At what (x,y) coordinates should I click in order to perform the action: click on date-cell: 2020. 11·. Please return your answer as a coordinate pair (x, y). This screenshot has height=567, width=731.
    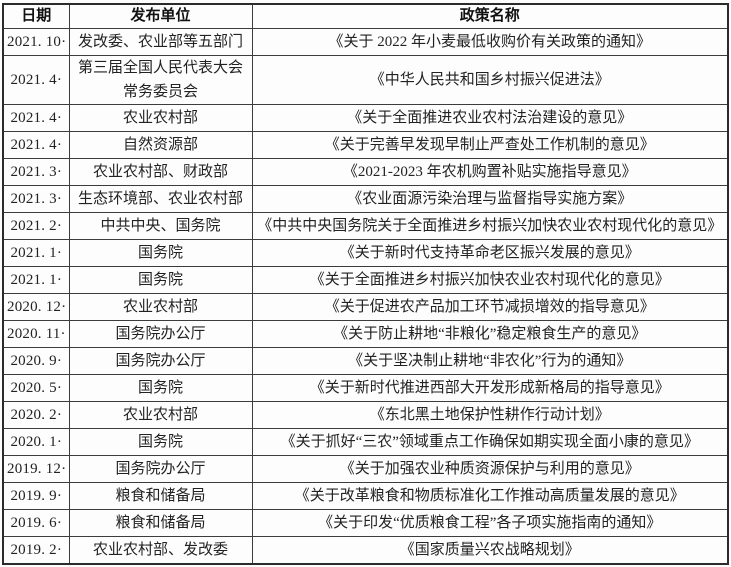
    Looking at the image, I should click on (36, 334).